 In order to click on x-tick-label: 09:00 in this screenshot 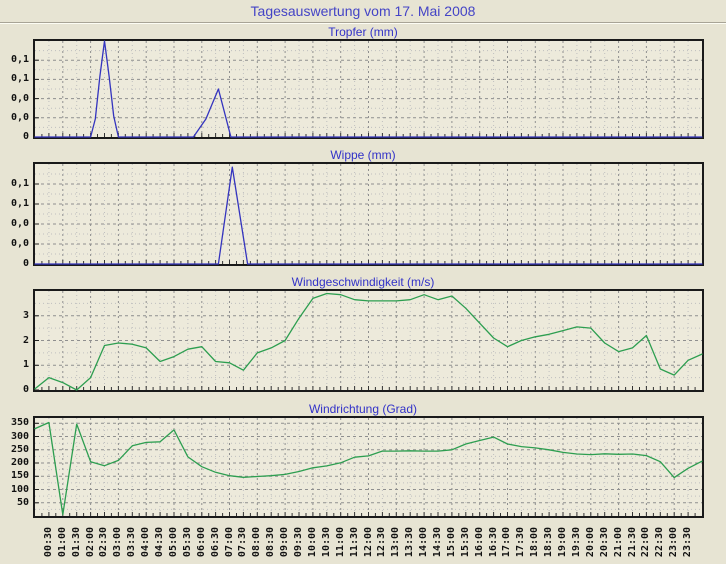, I will do `click(285, 542)`.